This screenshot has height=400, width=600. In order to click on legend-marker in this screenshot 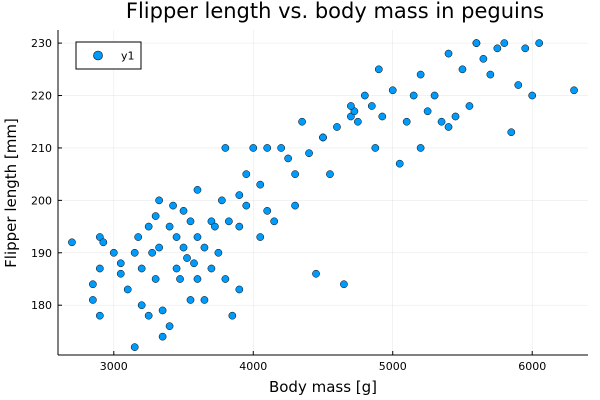, I will do `click(98, 55)`.